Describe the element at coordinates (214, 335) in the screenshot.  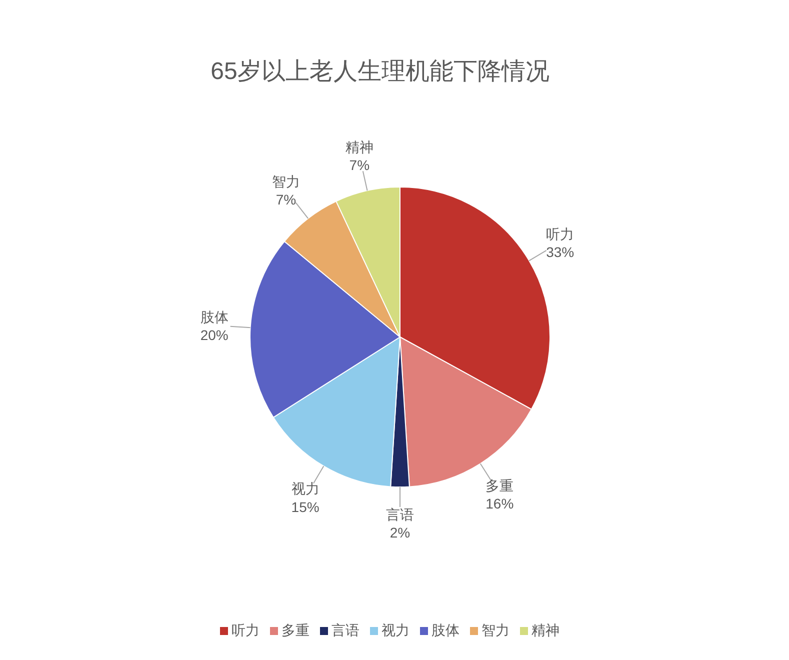
I see `data-label: 20%` at that location.